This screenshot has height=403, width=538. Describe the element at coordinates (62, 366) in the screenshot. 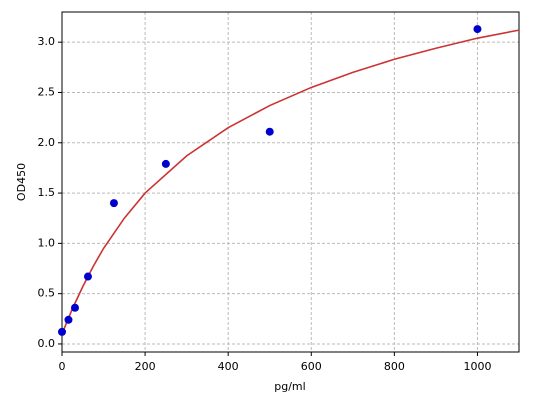

I see `x-tick-label: 0` at that location.